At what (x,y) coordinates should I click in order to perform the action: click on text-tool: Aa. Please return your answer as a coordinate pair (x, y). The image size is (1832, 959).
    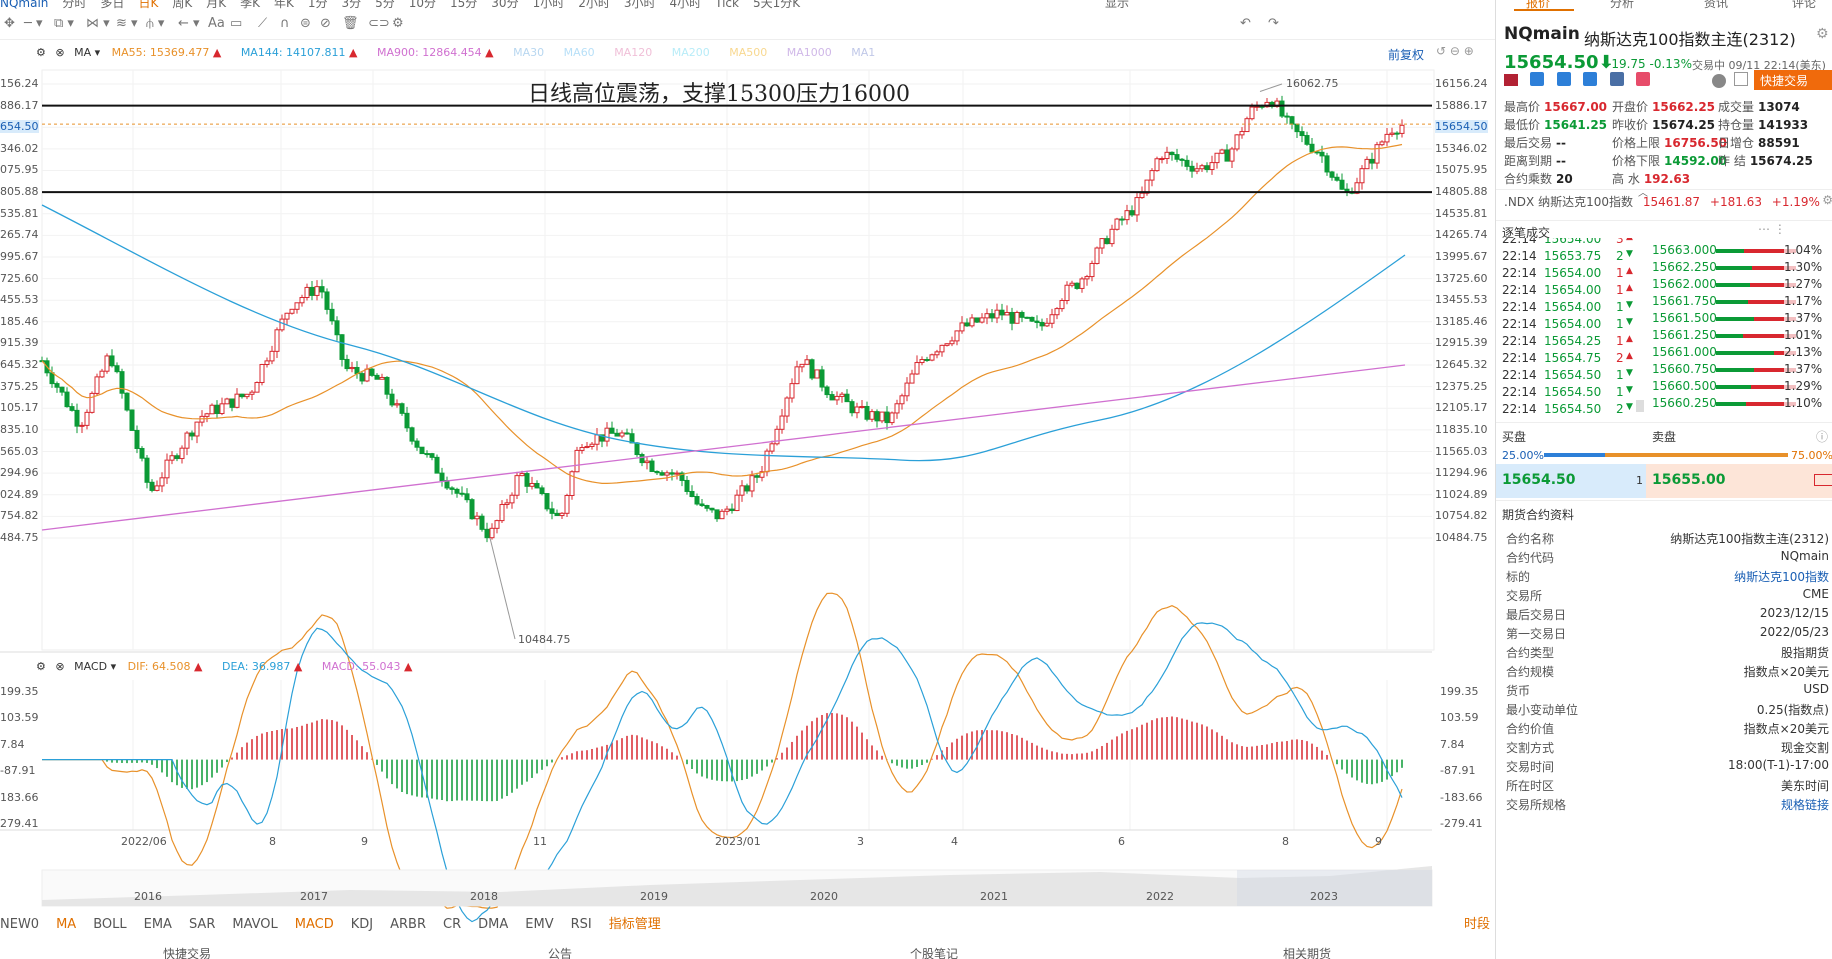
    Looking at the image, I should click on (216, 23).